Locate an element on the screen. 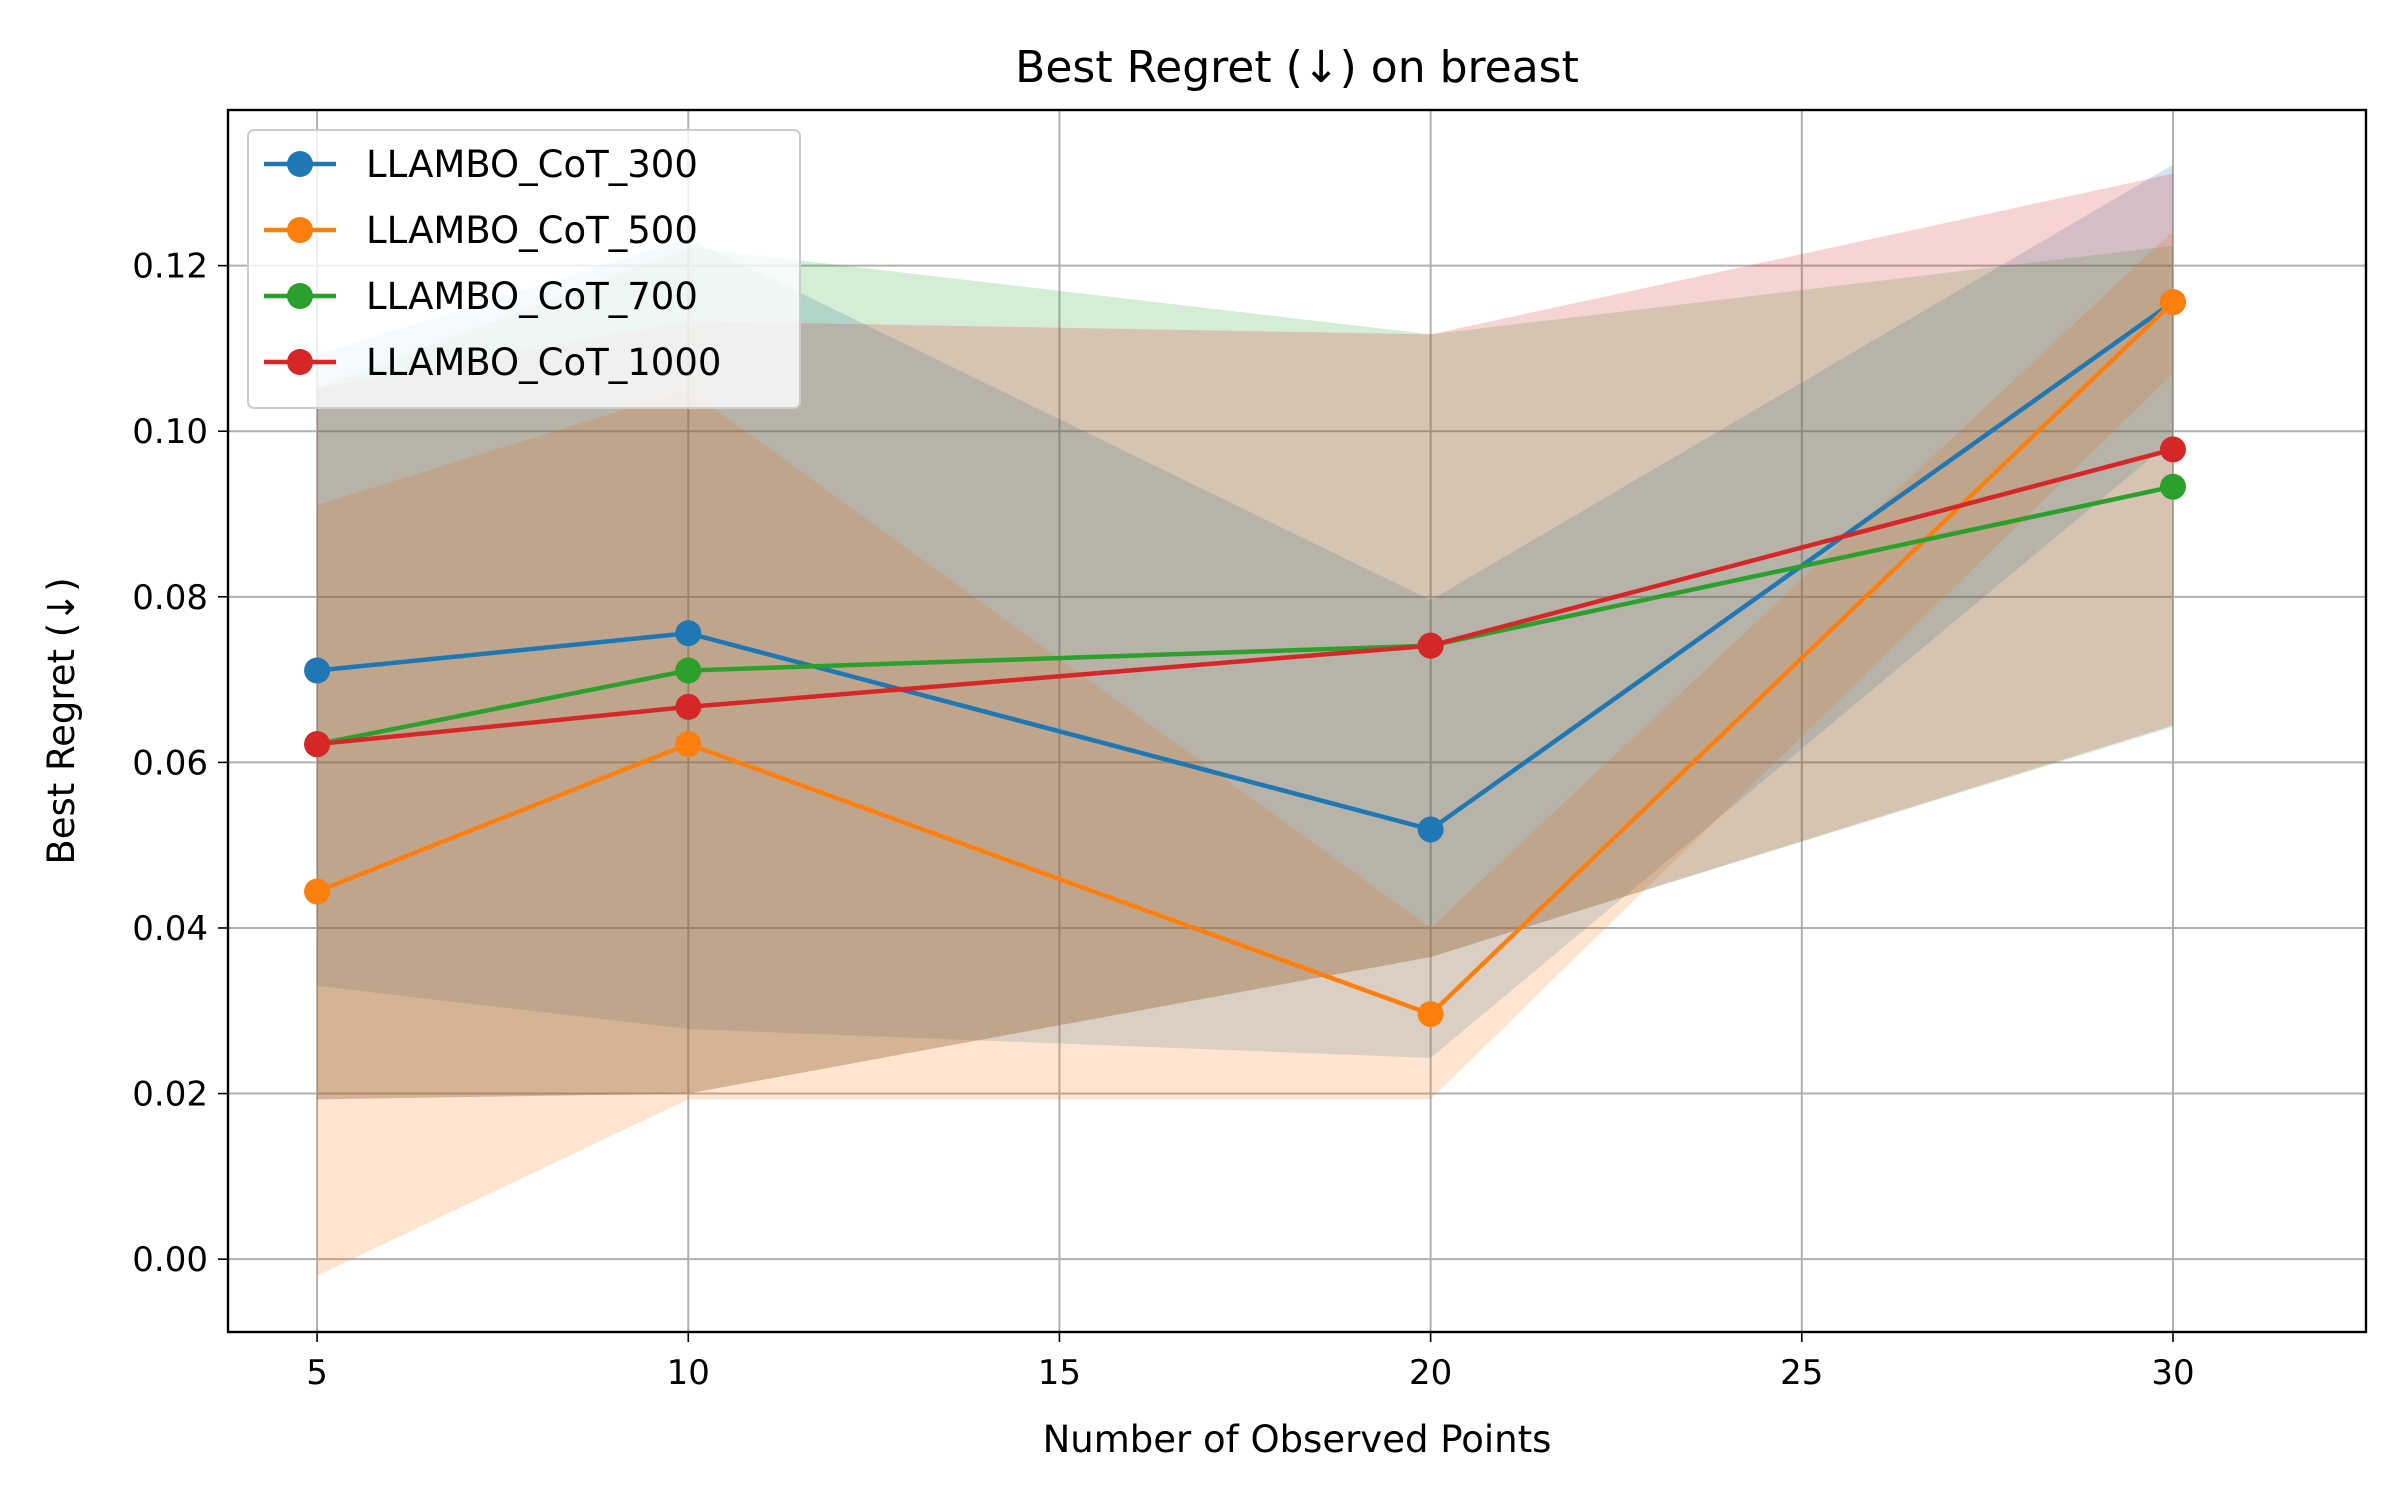 The height and width of the screenshot is (1504, 2400). x-tick-label: 30 is located at coordinates (2172, 1373).